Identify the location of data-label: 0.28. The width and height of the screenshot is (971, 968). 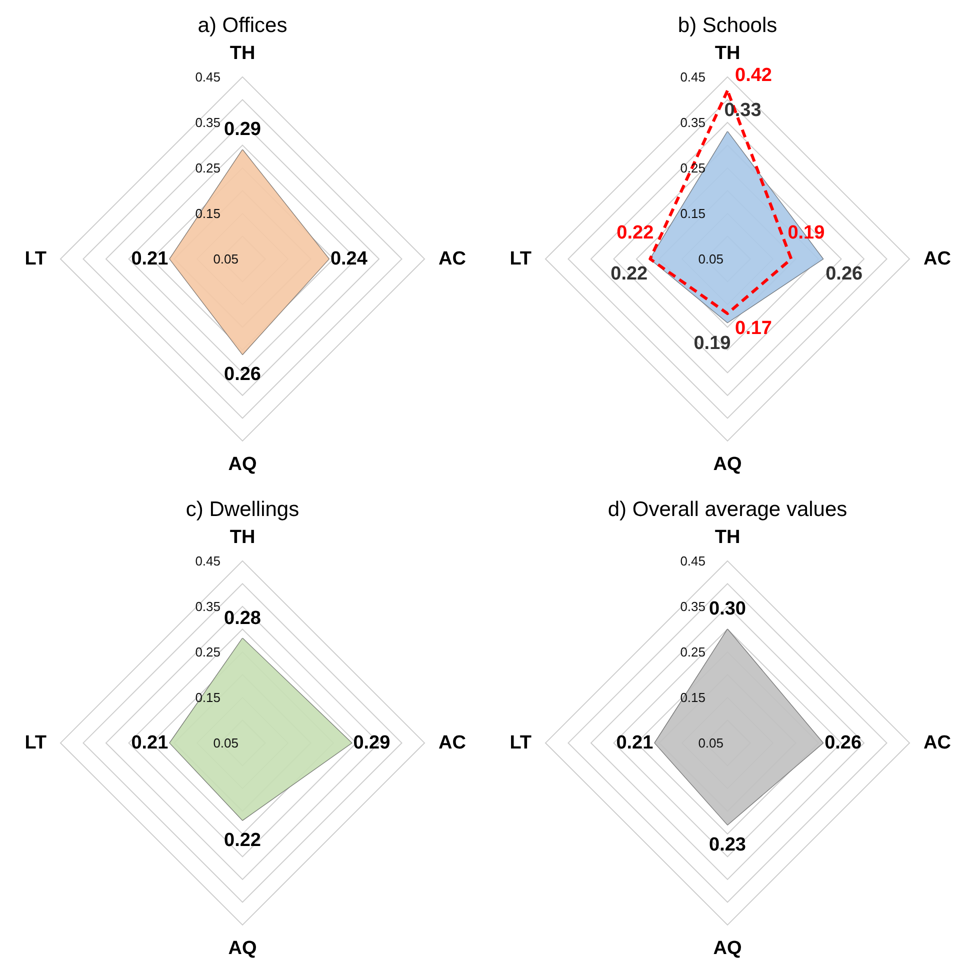
(242, 618).